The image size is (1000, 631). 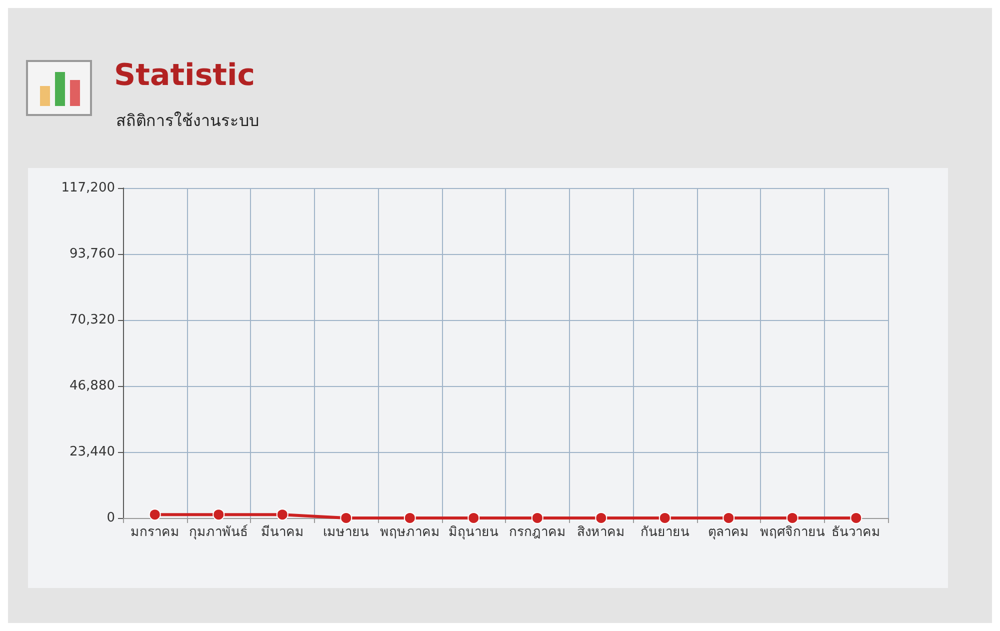 What do you see at coordinates (856, 532) in the screenshot?
I see `x-tick-label: ธันวาคม` at bounding box center [856, 532].